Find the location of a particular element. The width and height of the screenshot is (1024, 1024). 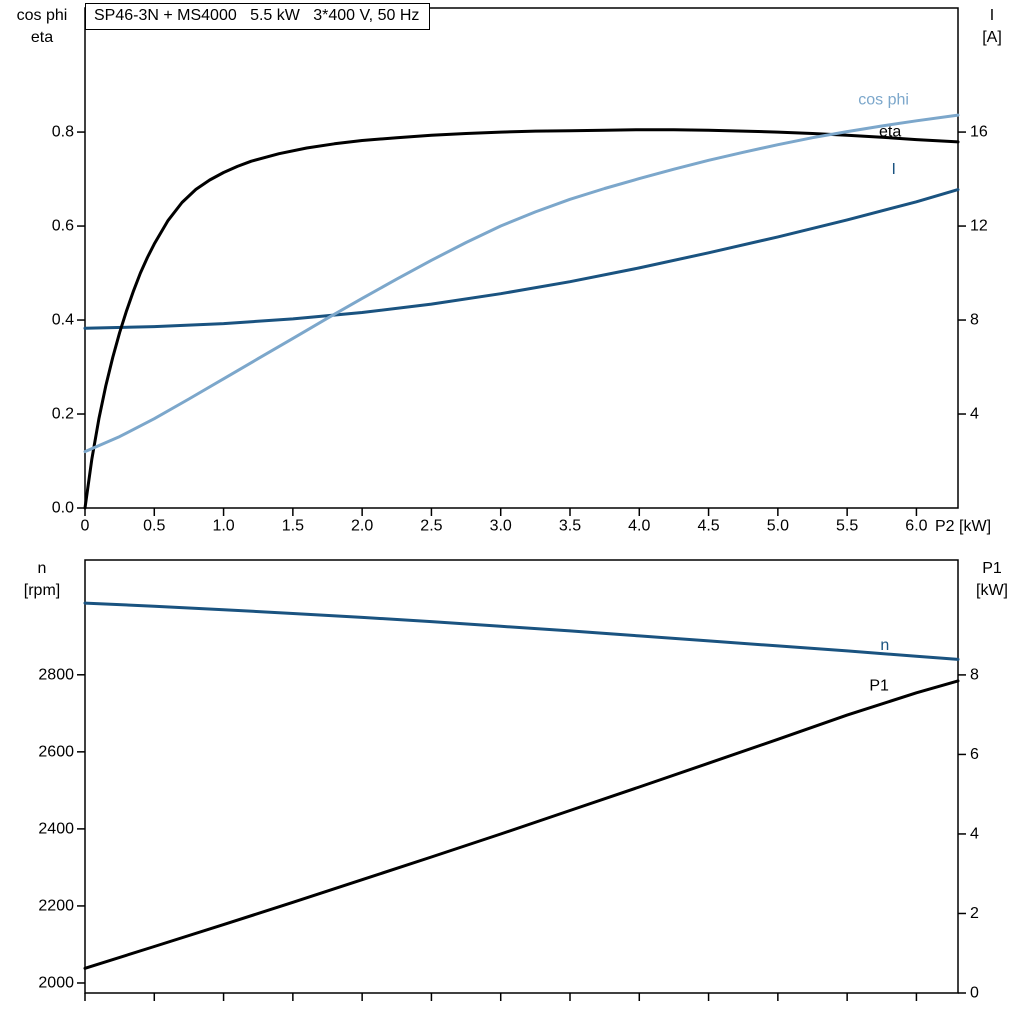

right-tick-label: 6 is located at coordinates (974, 754).